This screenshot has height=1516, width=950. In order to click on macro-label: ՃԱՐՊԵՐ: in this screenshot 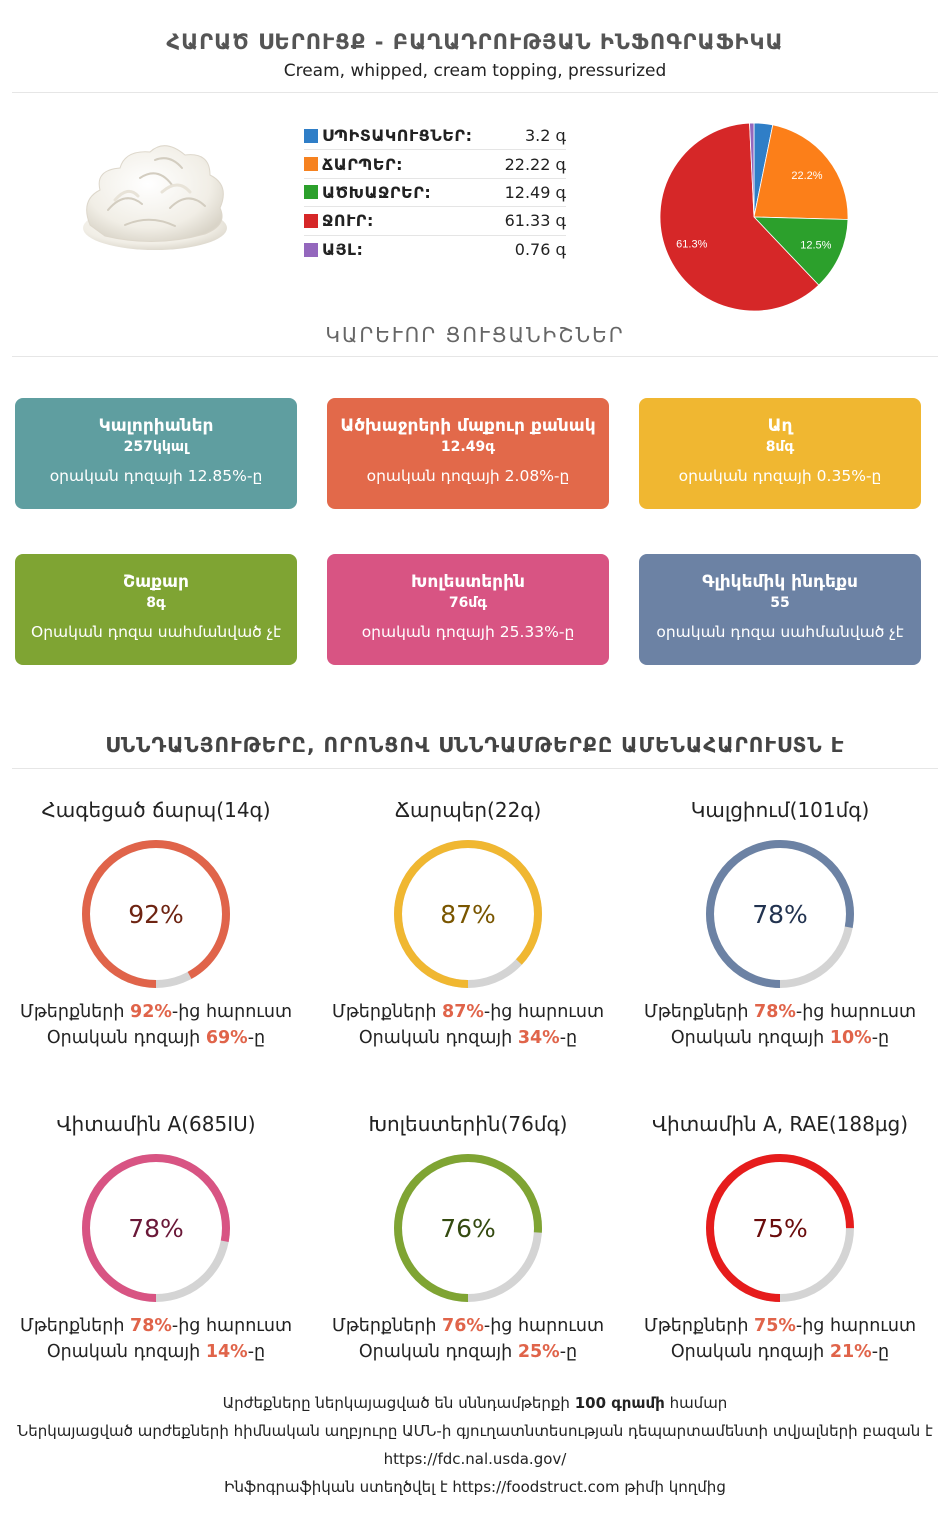, I will do `click(363, 164)`.